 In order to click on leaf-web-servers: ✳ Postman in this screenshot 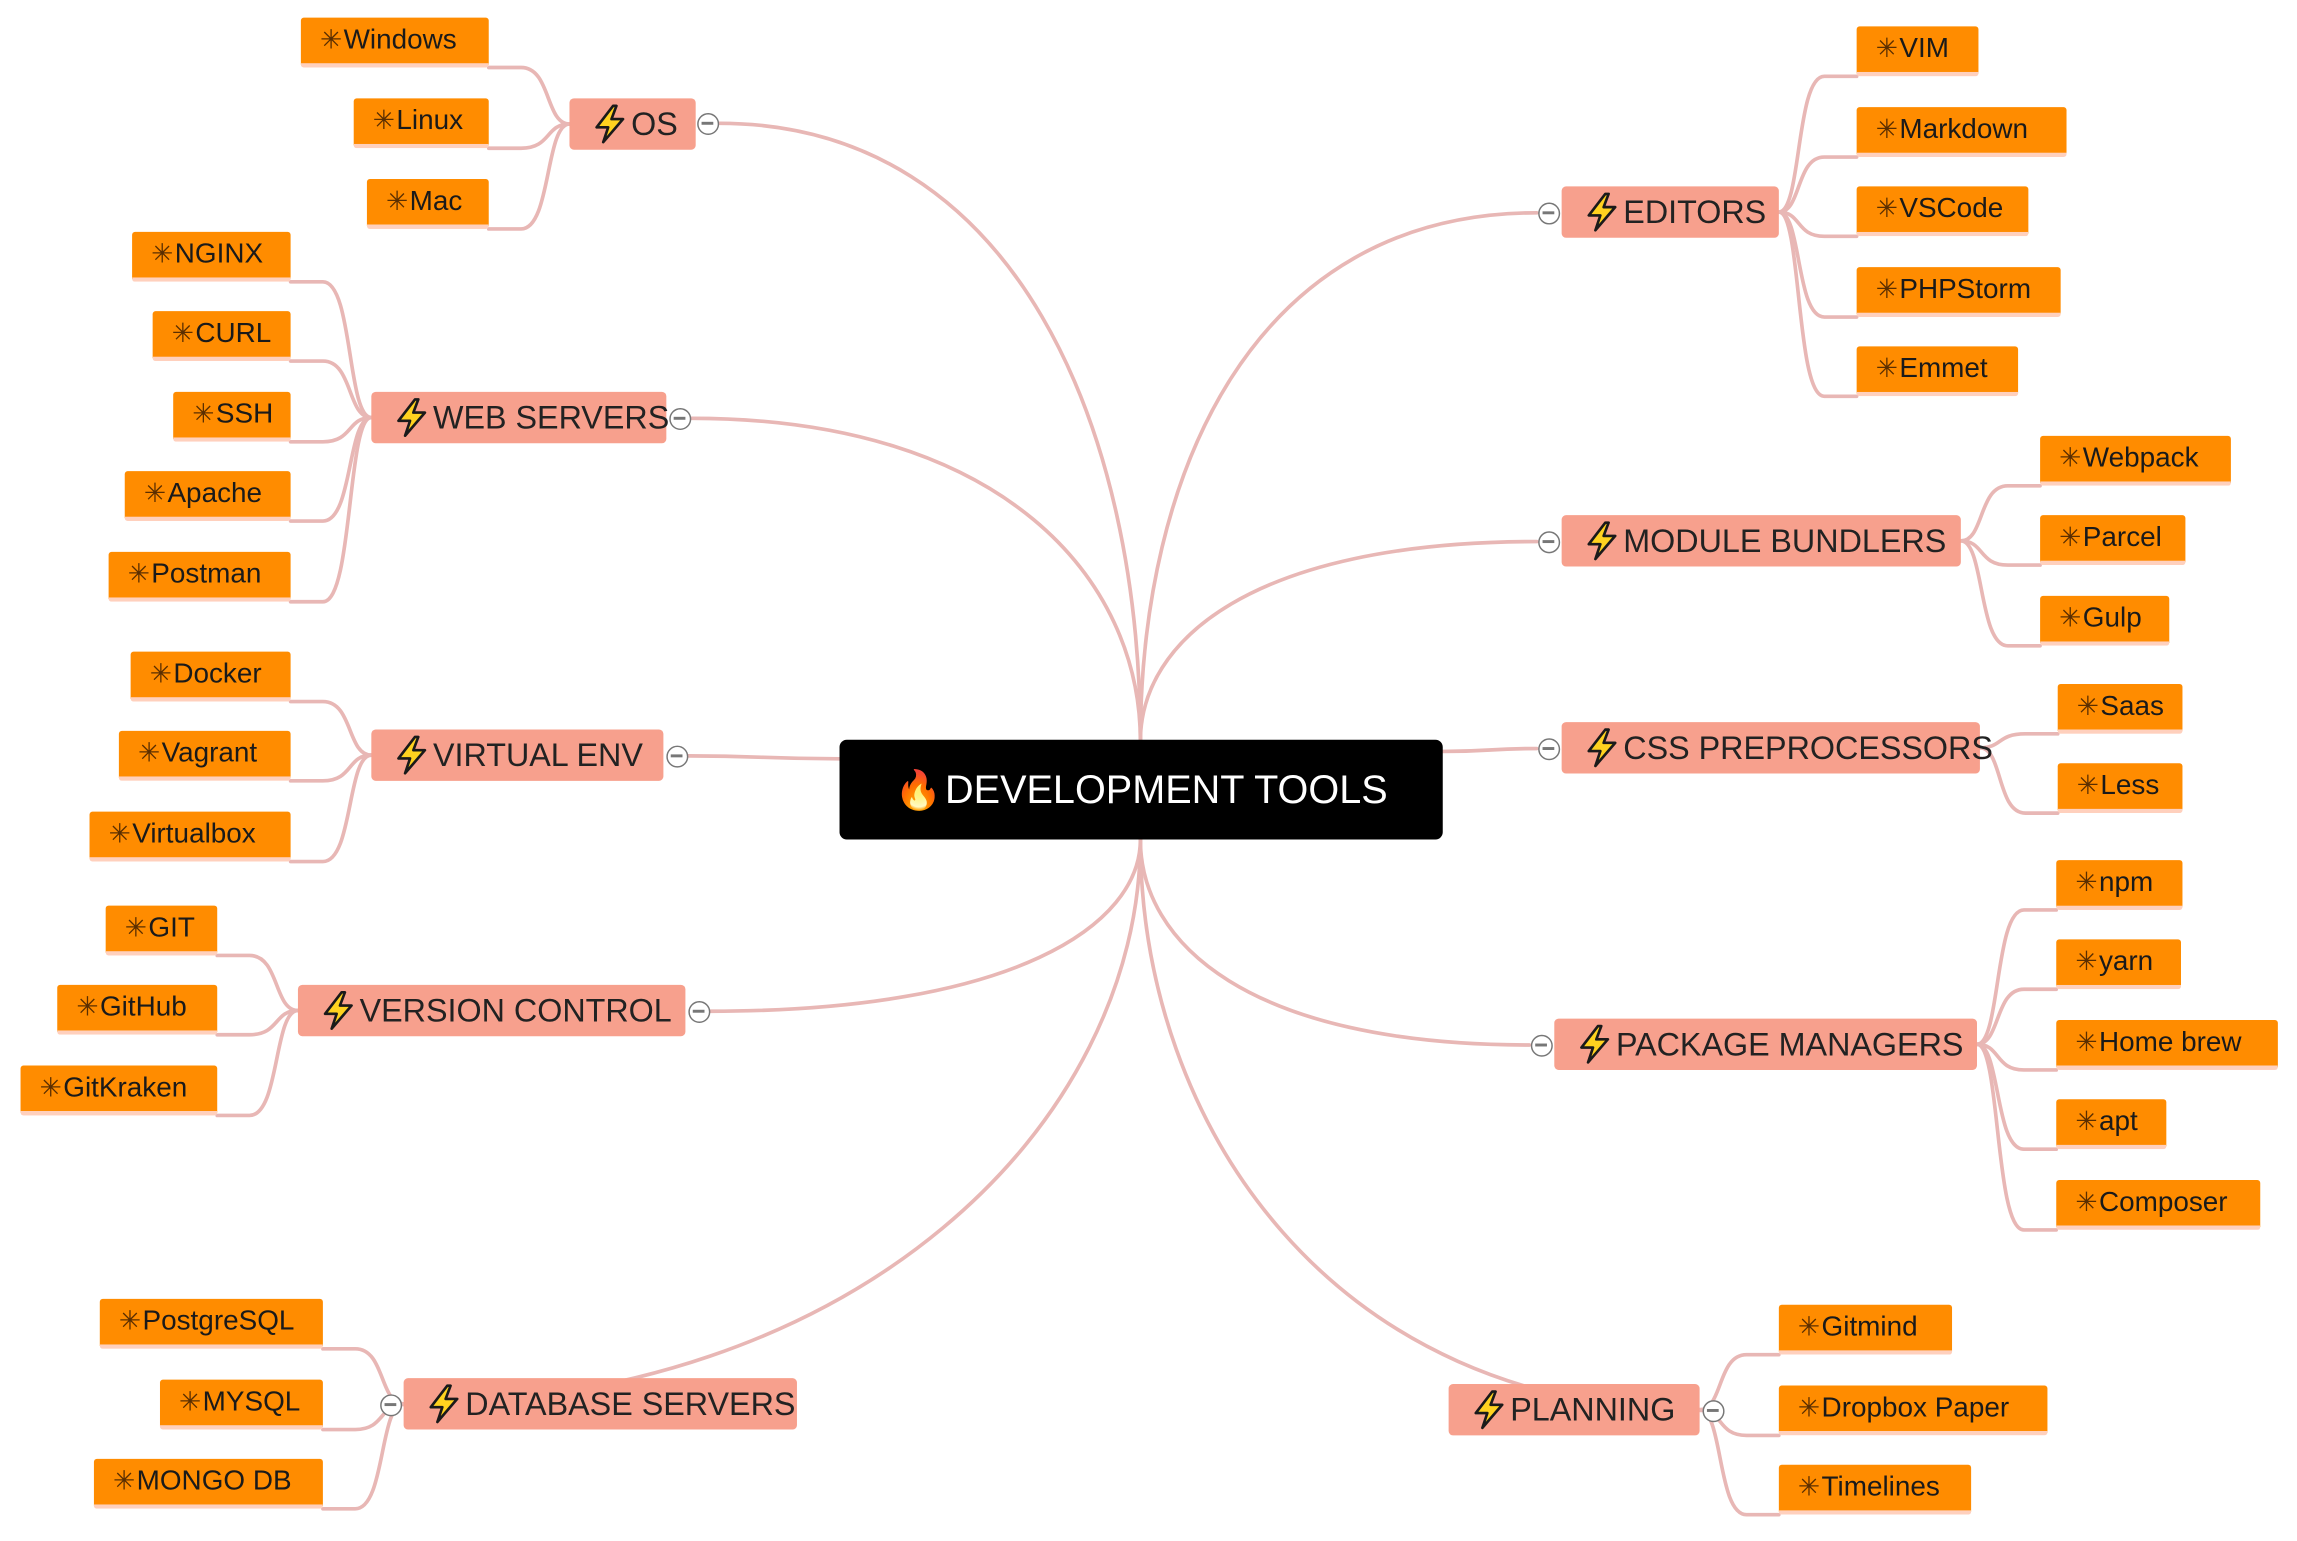, I will do `click(199, 576)`.